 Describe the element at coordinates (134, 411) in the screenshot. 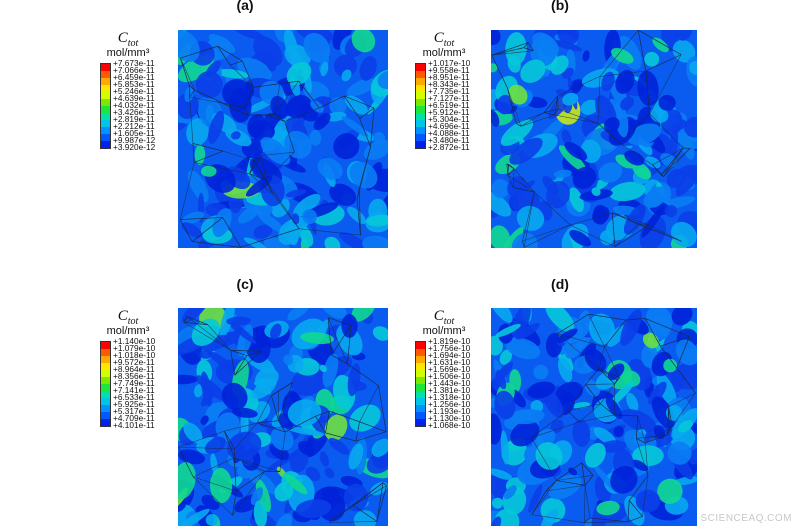

I see `colorbar-tick-label: +5.317e-11` at that location.